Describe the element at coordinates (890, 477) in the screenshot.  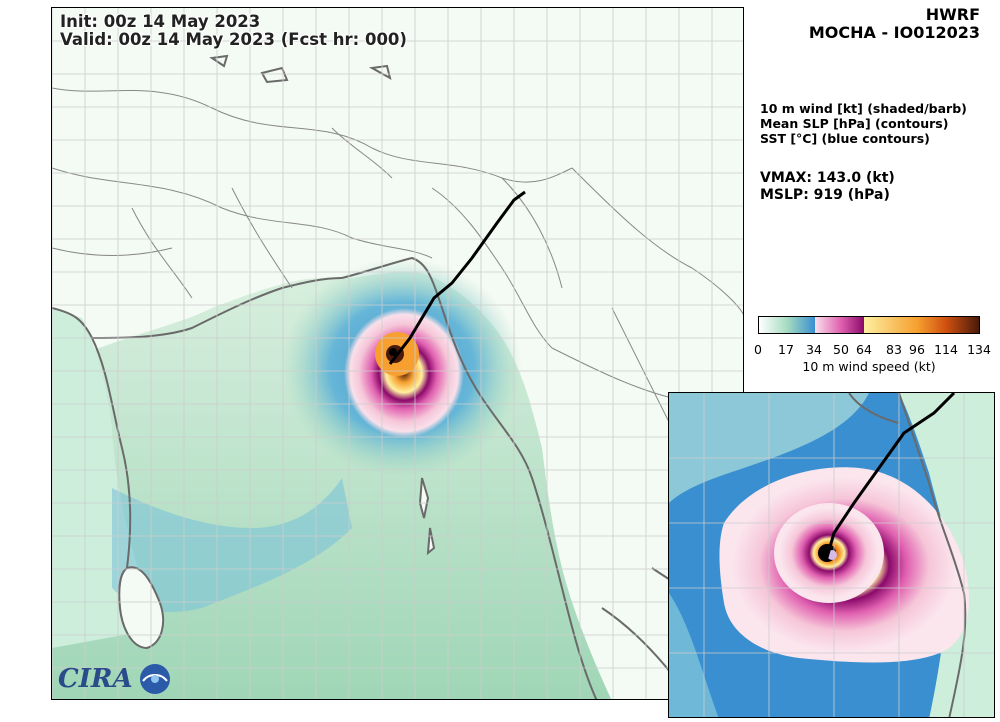
I see `inset-storm-track` at that location.